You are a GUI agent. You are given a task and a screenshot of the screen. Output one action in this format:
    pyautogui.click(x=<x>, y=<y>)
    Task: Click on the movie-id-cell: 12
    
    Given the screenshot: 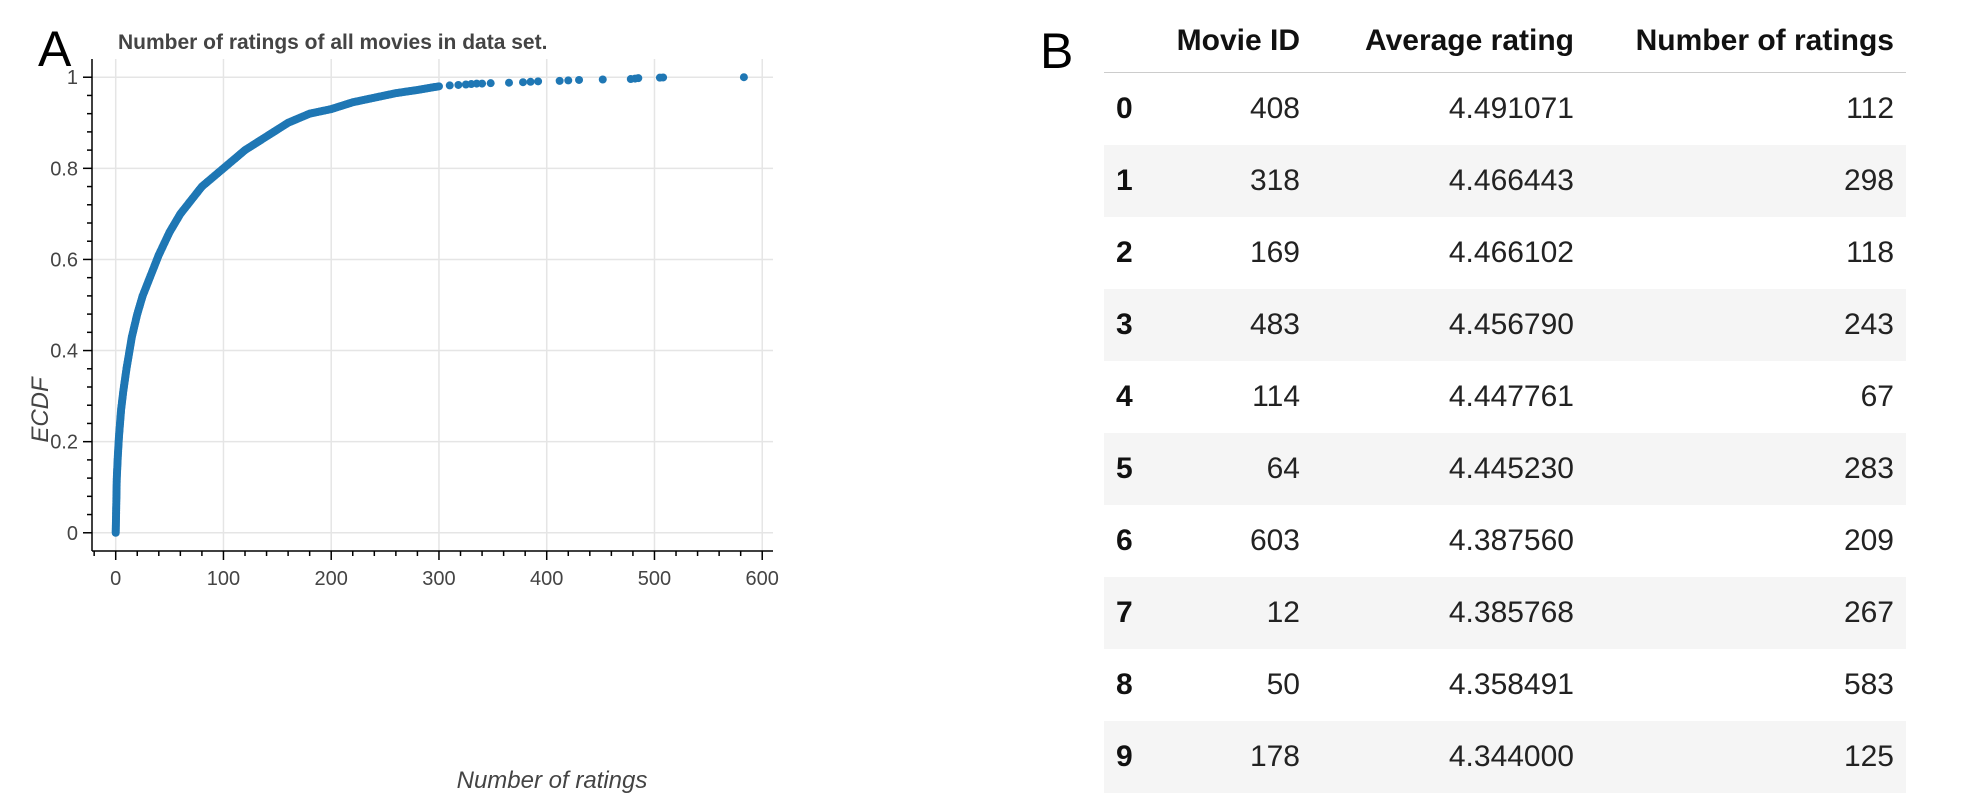 What is the action you would take?
    pyautogui.click(x=1283, y=612)
    